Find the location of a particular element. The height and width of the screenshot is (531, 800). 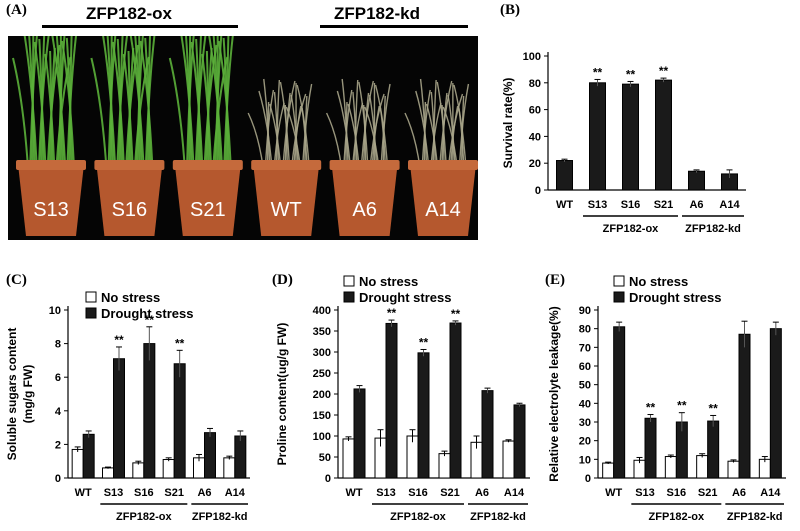

y-tick-label: 150 is located at coordinates (322, 416).